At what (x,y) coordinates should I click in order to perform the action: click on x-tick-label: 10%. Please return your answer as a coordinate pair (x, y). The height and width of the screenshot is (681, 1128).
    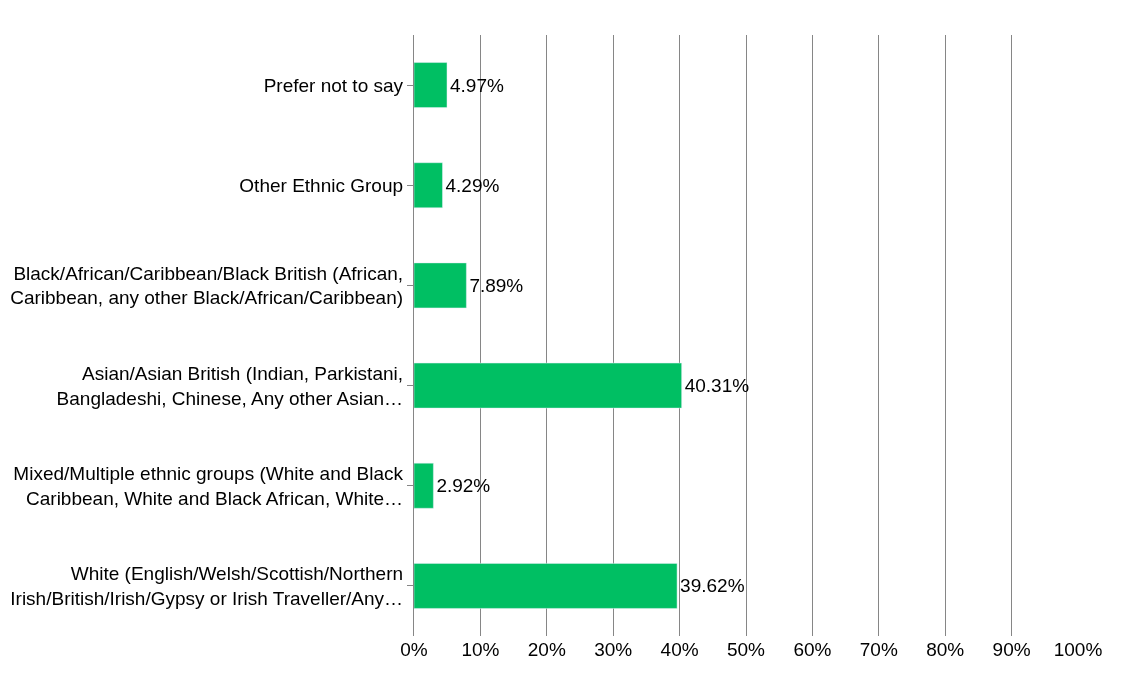
    Looking at the image, I should click on (480, 649).